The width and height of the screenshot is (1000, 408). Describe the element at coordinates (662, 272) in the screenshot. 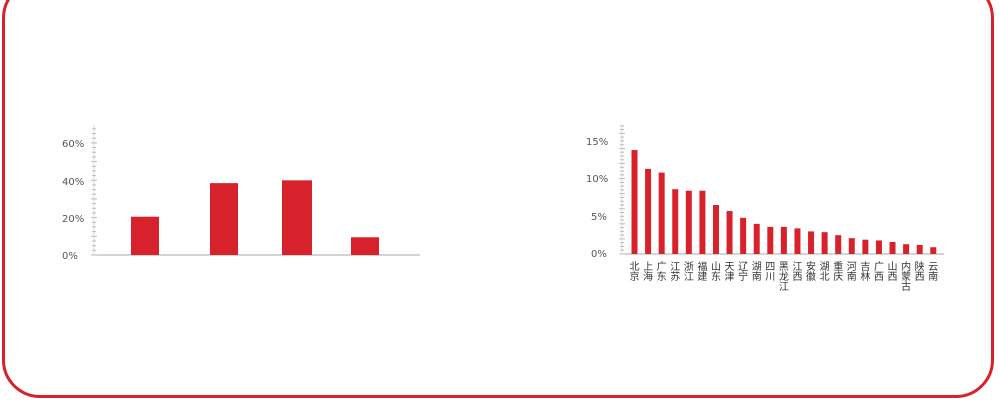

I see `x-category-label: 广东` at that location.